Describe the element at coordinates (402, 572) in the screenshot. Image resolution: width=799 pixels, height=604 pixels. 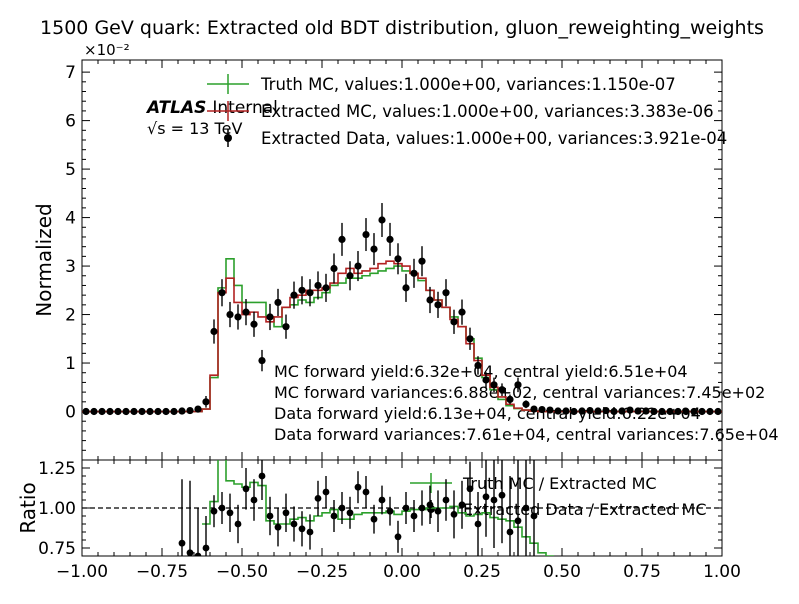
I see `x-tick-label: 0.00` at that location.